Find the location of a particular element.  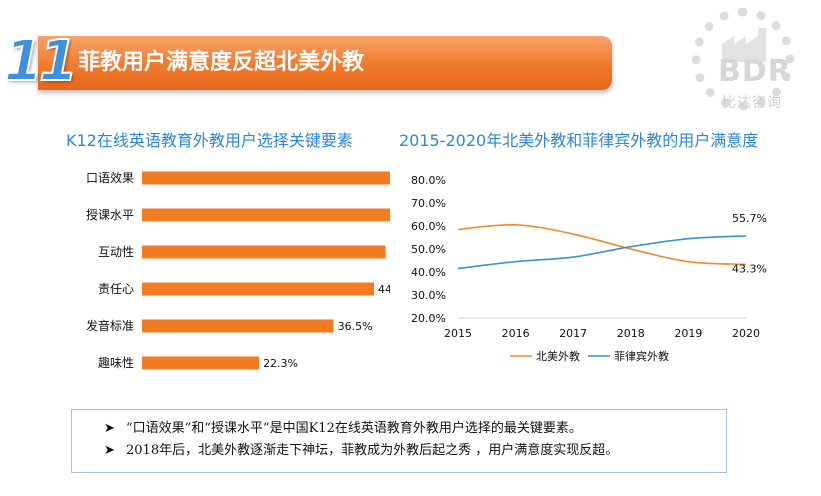

y-tick-label: 30.0% is located at coordinates (428, 295).